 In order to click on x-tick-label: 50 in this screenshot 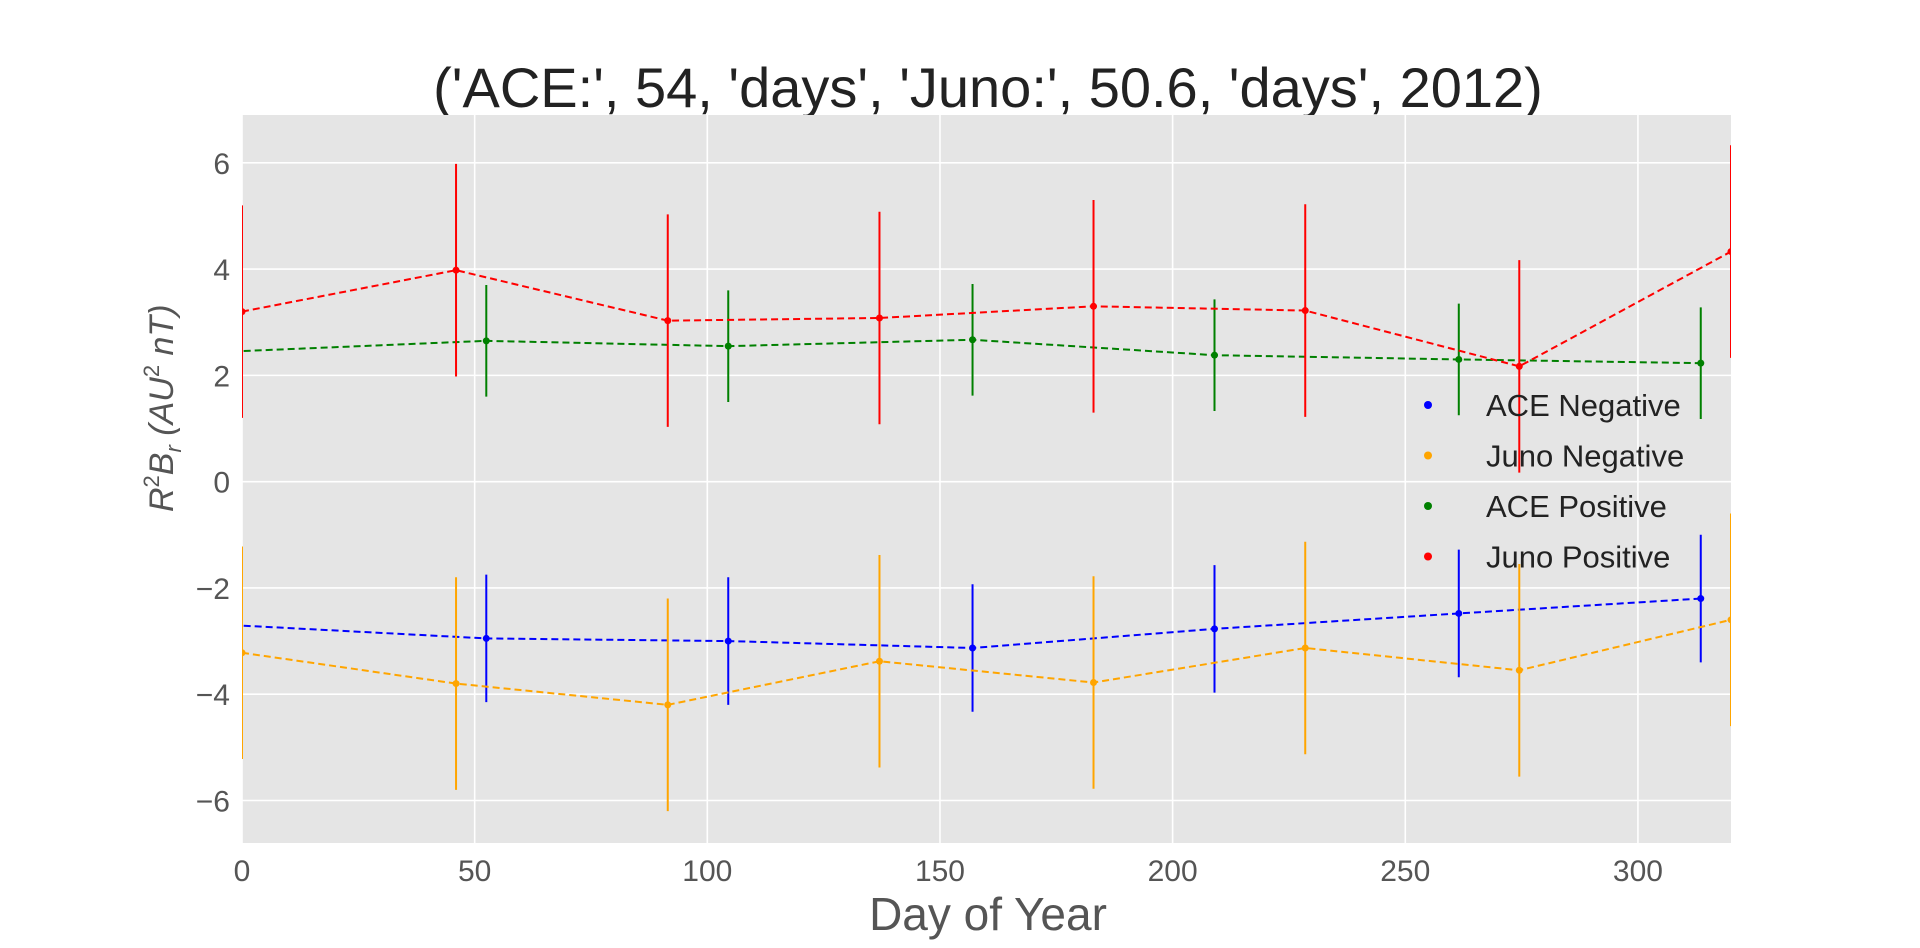, I will do `click(474, 871)`.